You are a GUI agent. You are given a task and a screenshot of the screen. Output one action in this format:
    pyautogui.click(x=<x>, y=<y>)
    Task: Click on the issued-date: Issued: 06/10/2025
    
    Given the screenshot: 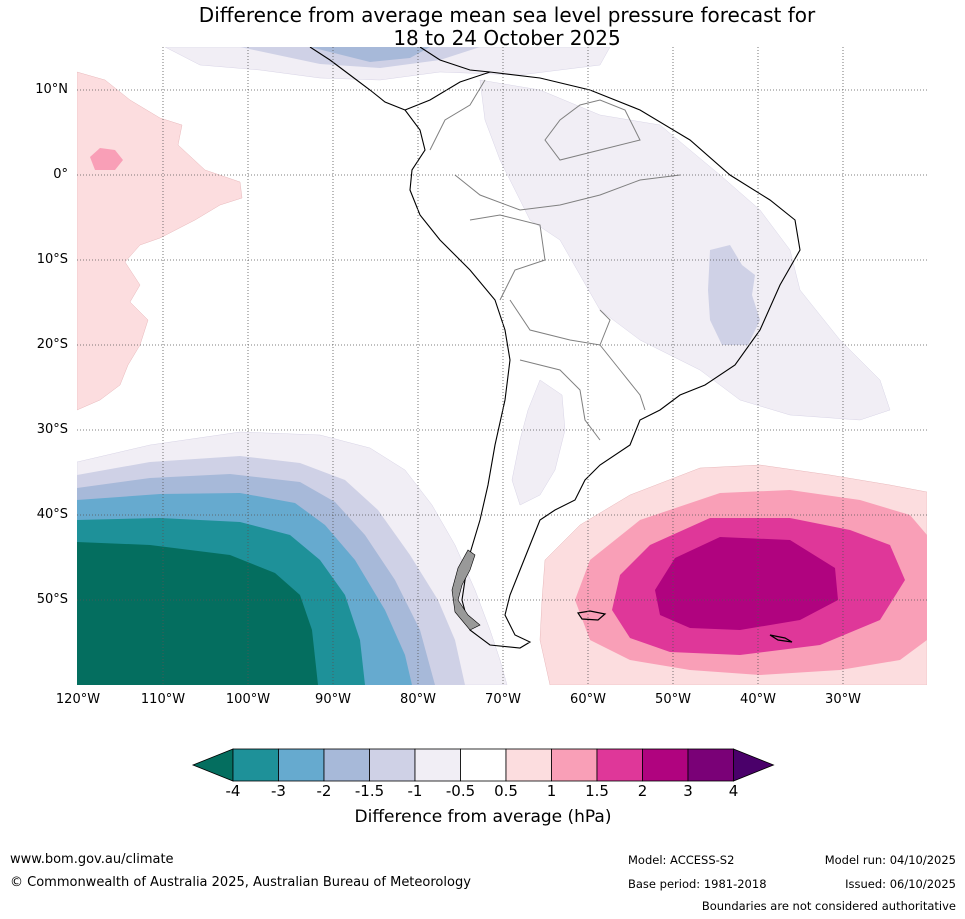 What is the action you would take?
    pyautogui.click(x=900, y=884)
    